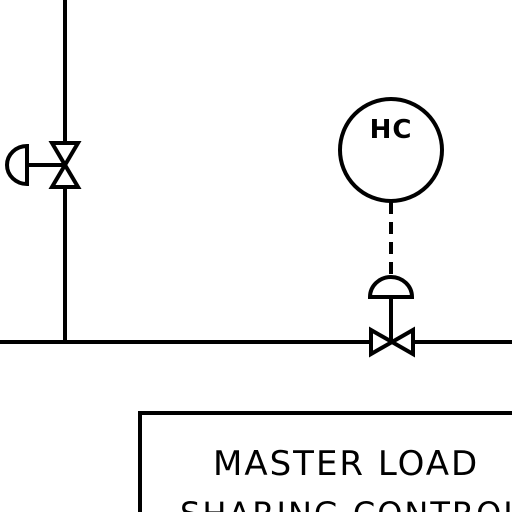  What do you see at coordinates (391, 316) in the screenshot?
I see `right-control-valve` at bounding box center [391, 316].